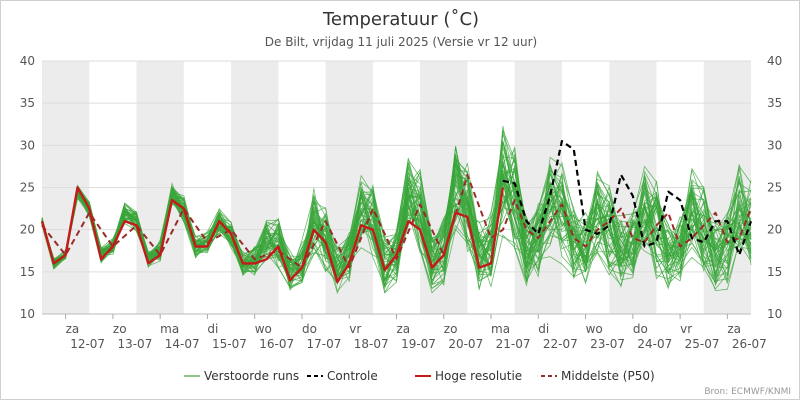  I want to click on control-series-line, so click(627, 198).